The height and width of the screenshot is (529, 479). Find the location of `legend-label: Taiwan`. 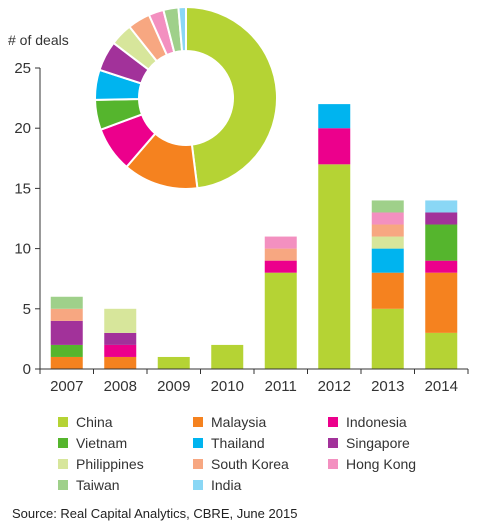

legend-label: Taiwan is located at coordinates (98, 485).